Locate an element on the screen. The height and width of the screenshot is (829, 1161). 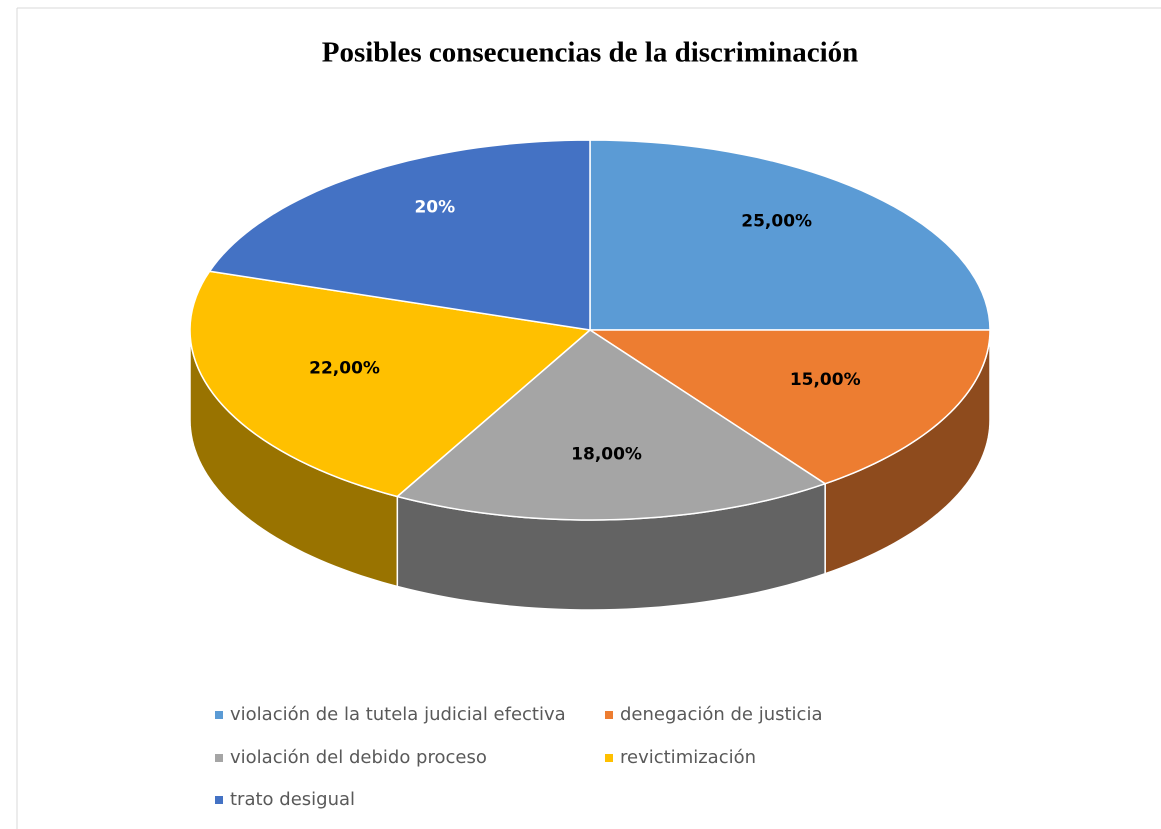
data-label: 22,00% is located at coordinates (344, 368).